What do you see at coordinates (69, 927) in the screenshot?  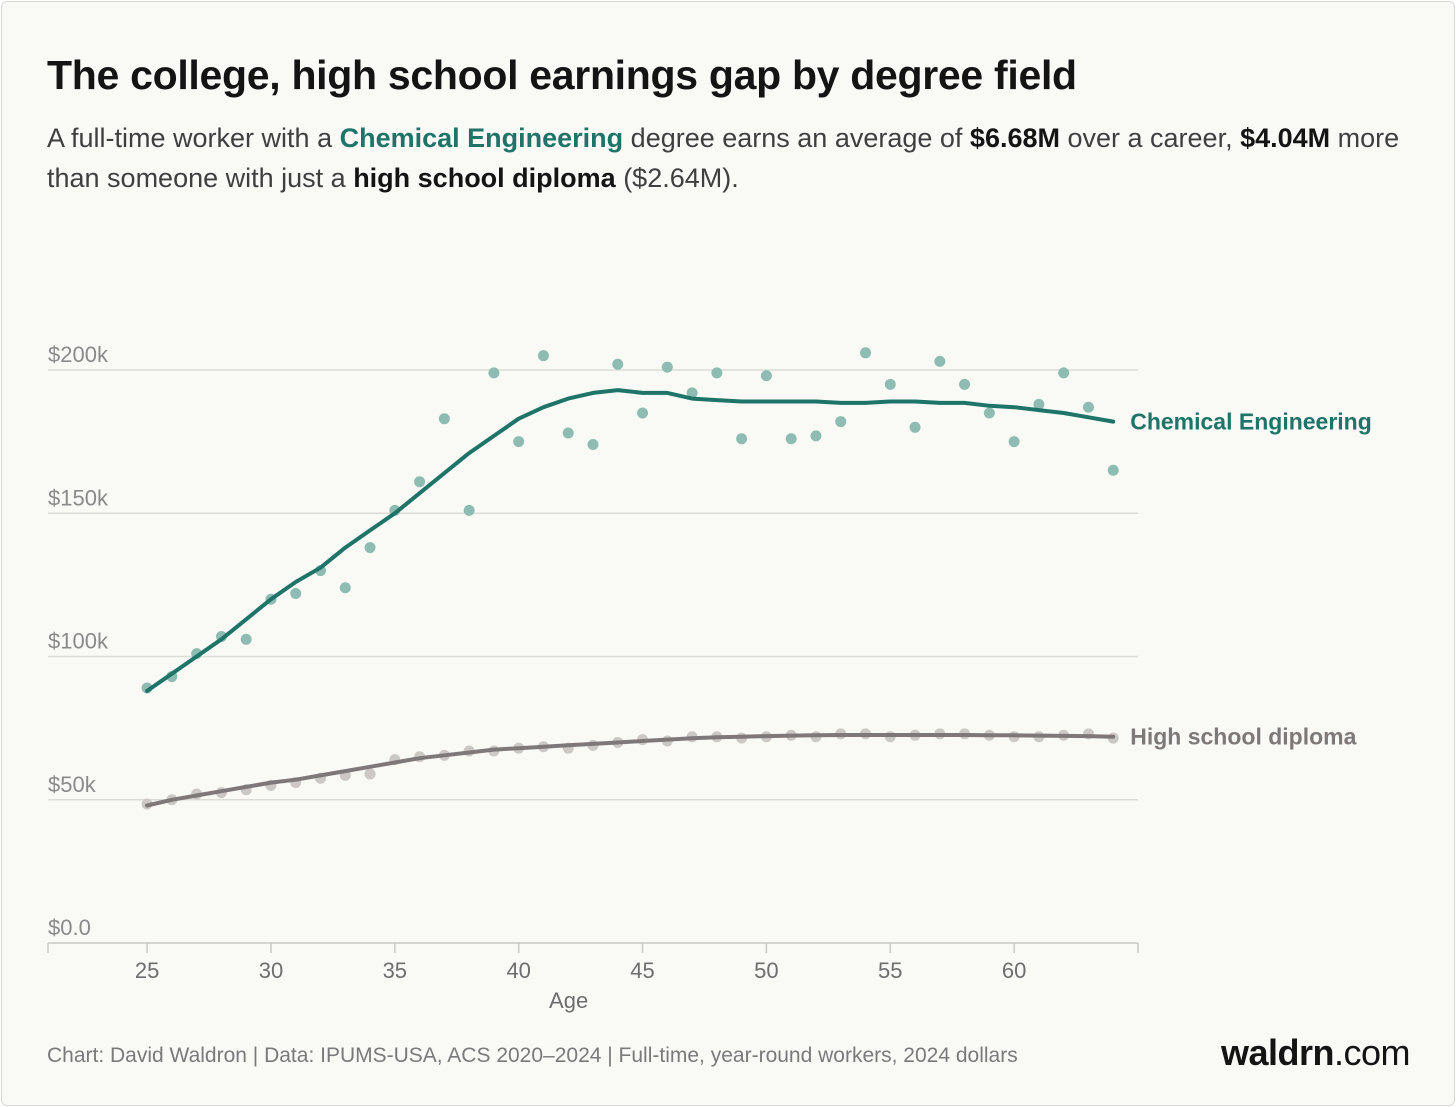 I see `y-tick-label: $0.0` at bounding box center [69, 927].